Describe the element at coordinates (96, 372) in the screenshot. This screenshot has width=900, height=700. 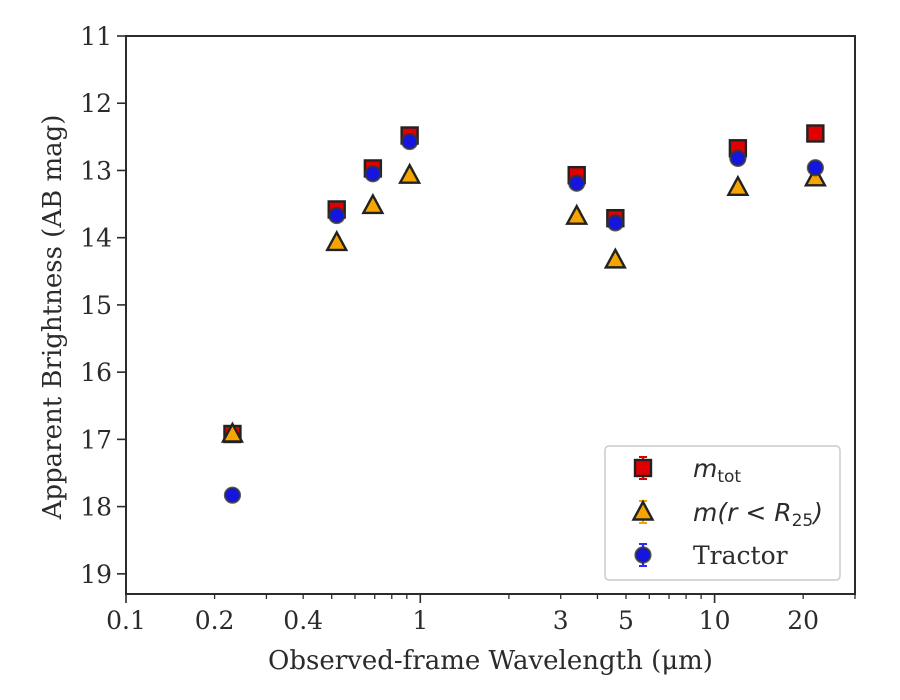
I see `y-tick-label: 16` at that location.